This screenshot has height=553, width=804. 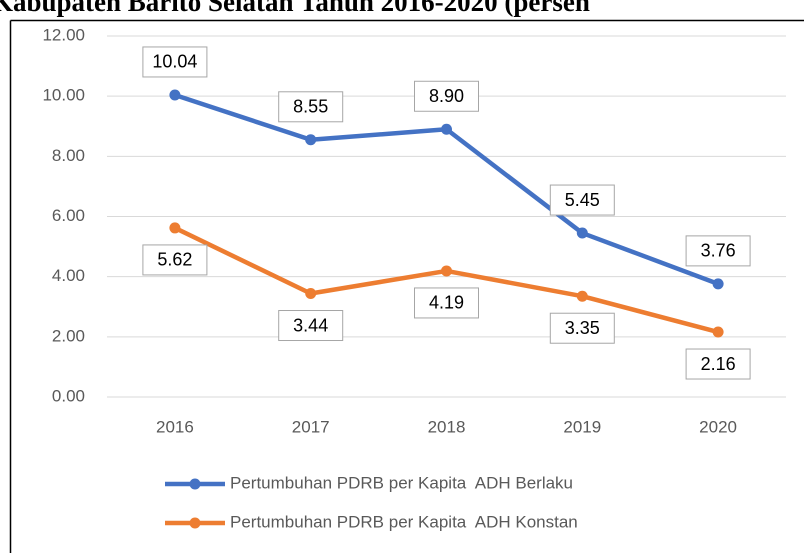 I want to click on y-tick-label: 8.00, so click(x=68, y=155).